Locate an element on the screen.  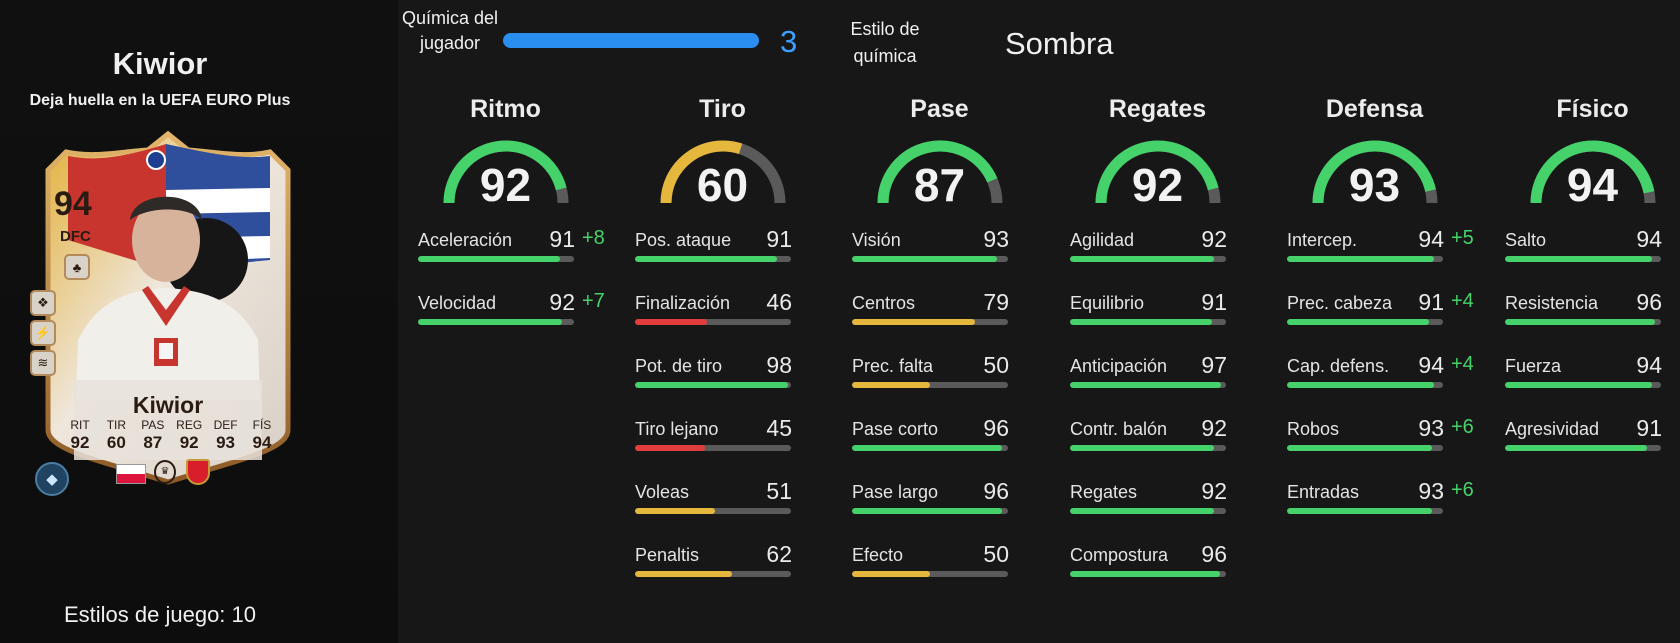
stat-label: Prec. falta is located at coordinates (893, 366).